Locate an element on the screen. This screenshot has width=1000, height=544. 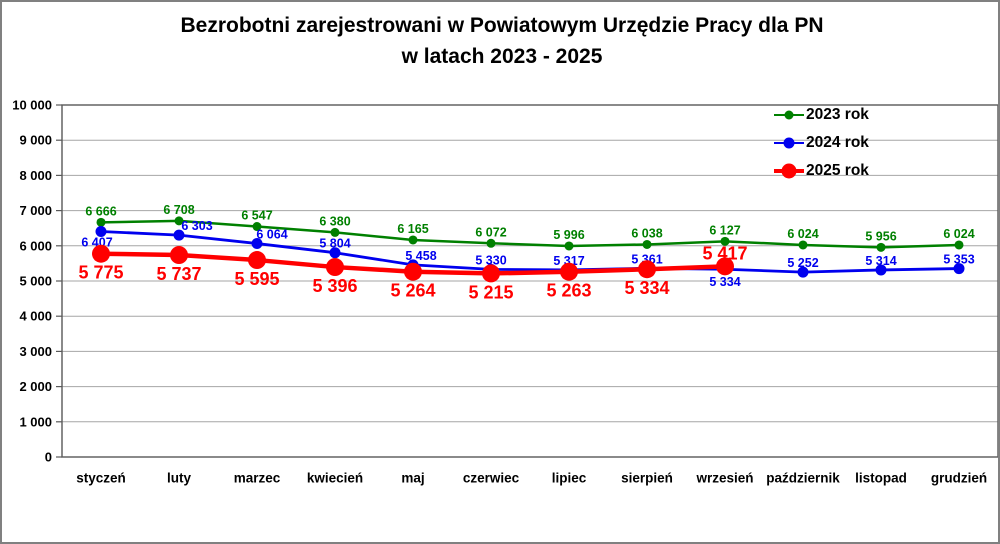
data-label: 5 775 is located at coordinates (100, 273).